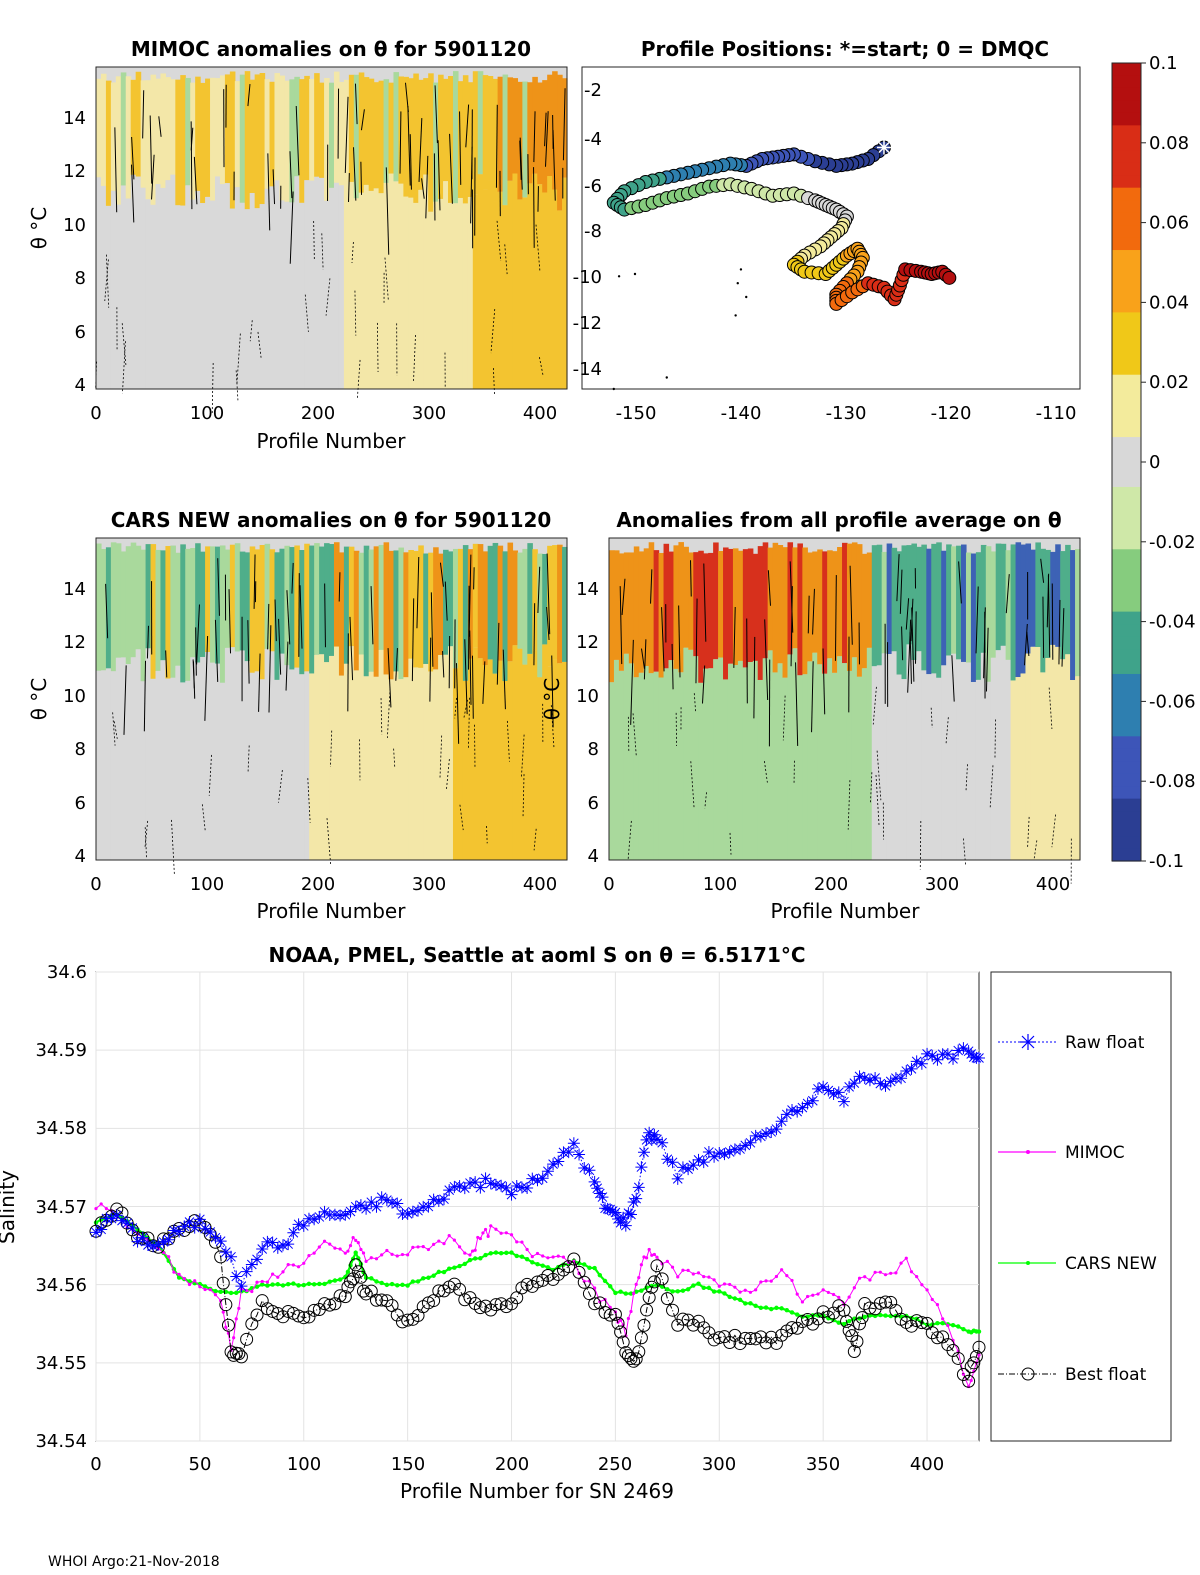  Describe the element at coordinates (74, 171) in the screenshot. I see `mimoc-ytick-12: 12` at that location.